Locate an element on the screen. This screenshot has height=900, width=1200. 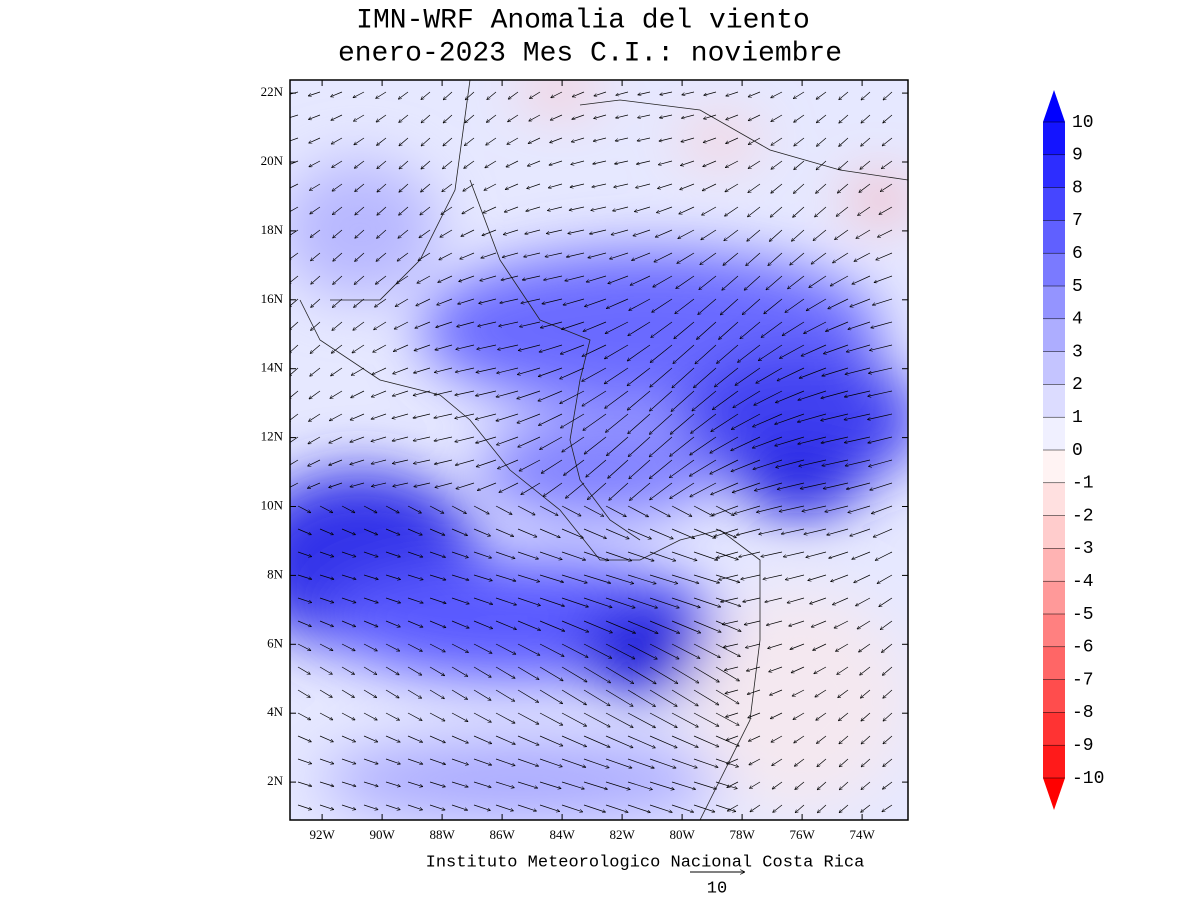
colorbar-swatch is located at coordinates (1054, 269).